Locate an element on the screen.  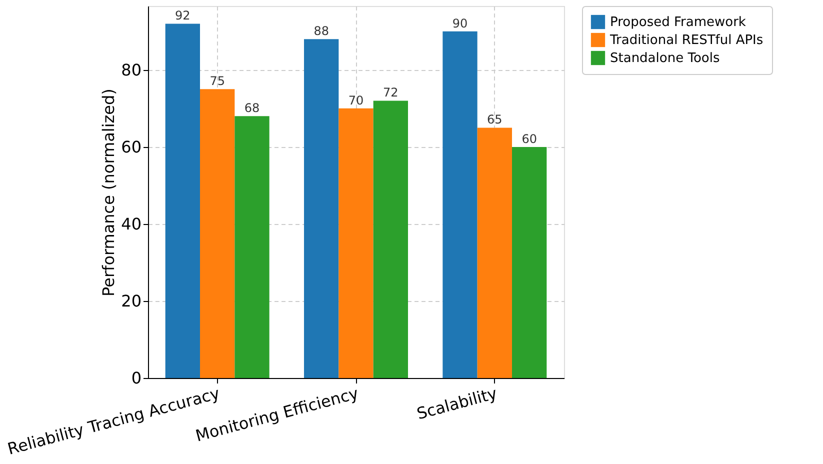
y-tick-label: 80 is located at coordinates (131, 70).